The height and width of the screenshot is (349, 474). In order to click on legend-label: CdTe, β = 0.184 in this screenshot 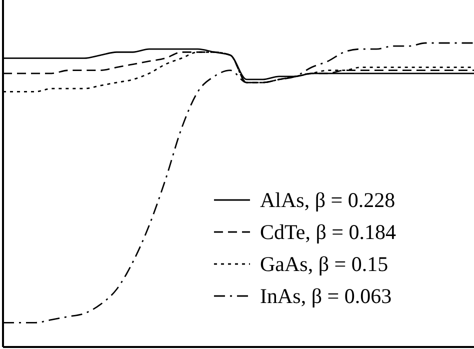, I will do `click(328, 232)`.